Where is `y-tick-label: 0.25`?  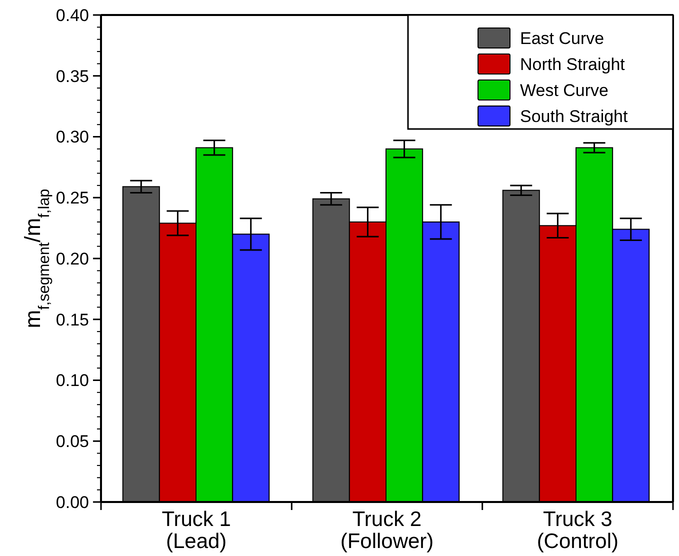 y-tick-label: 0.25 is located at coordinates (72, 198).